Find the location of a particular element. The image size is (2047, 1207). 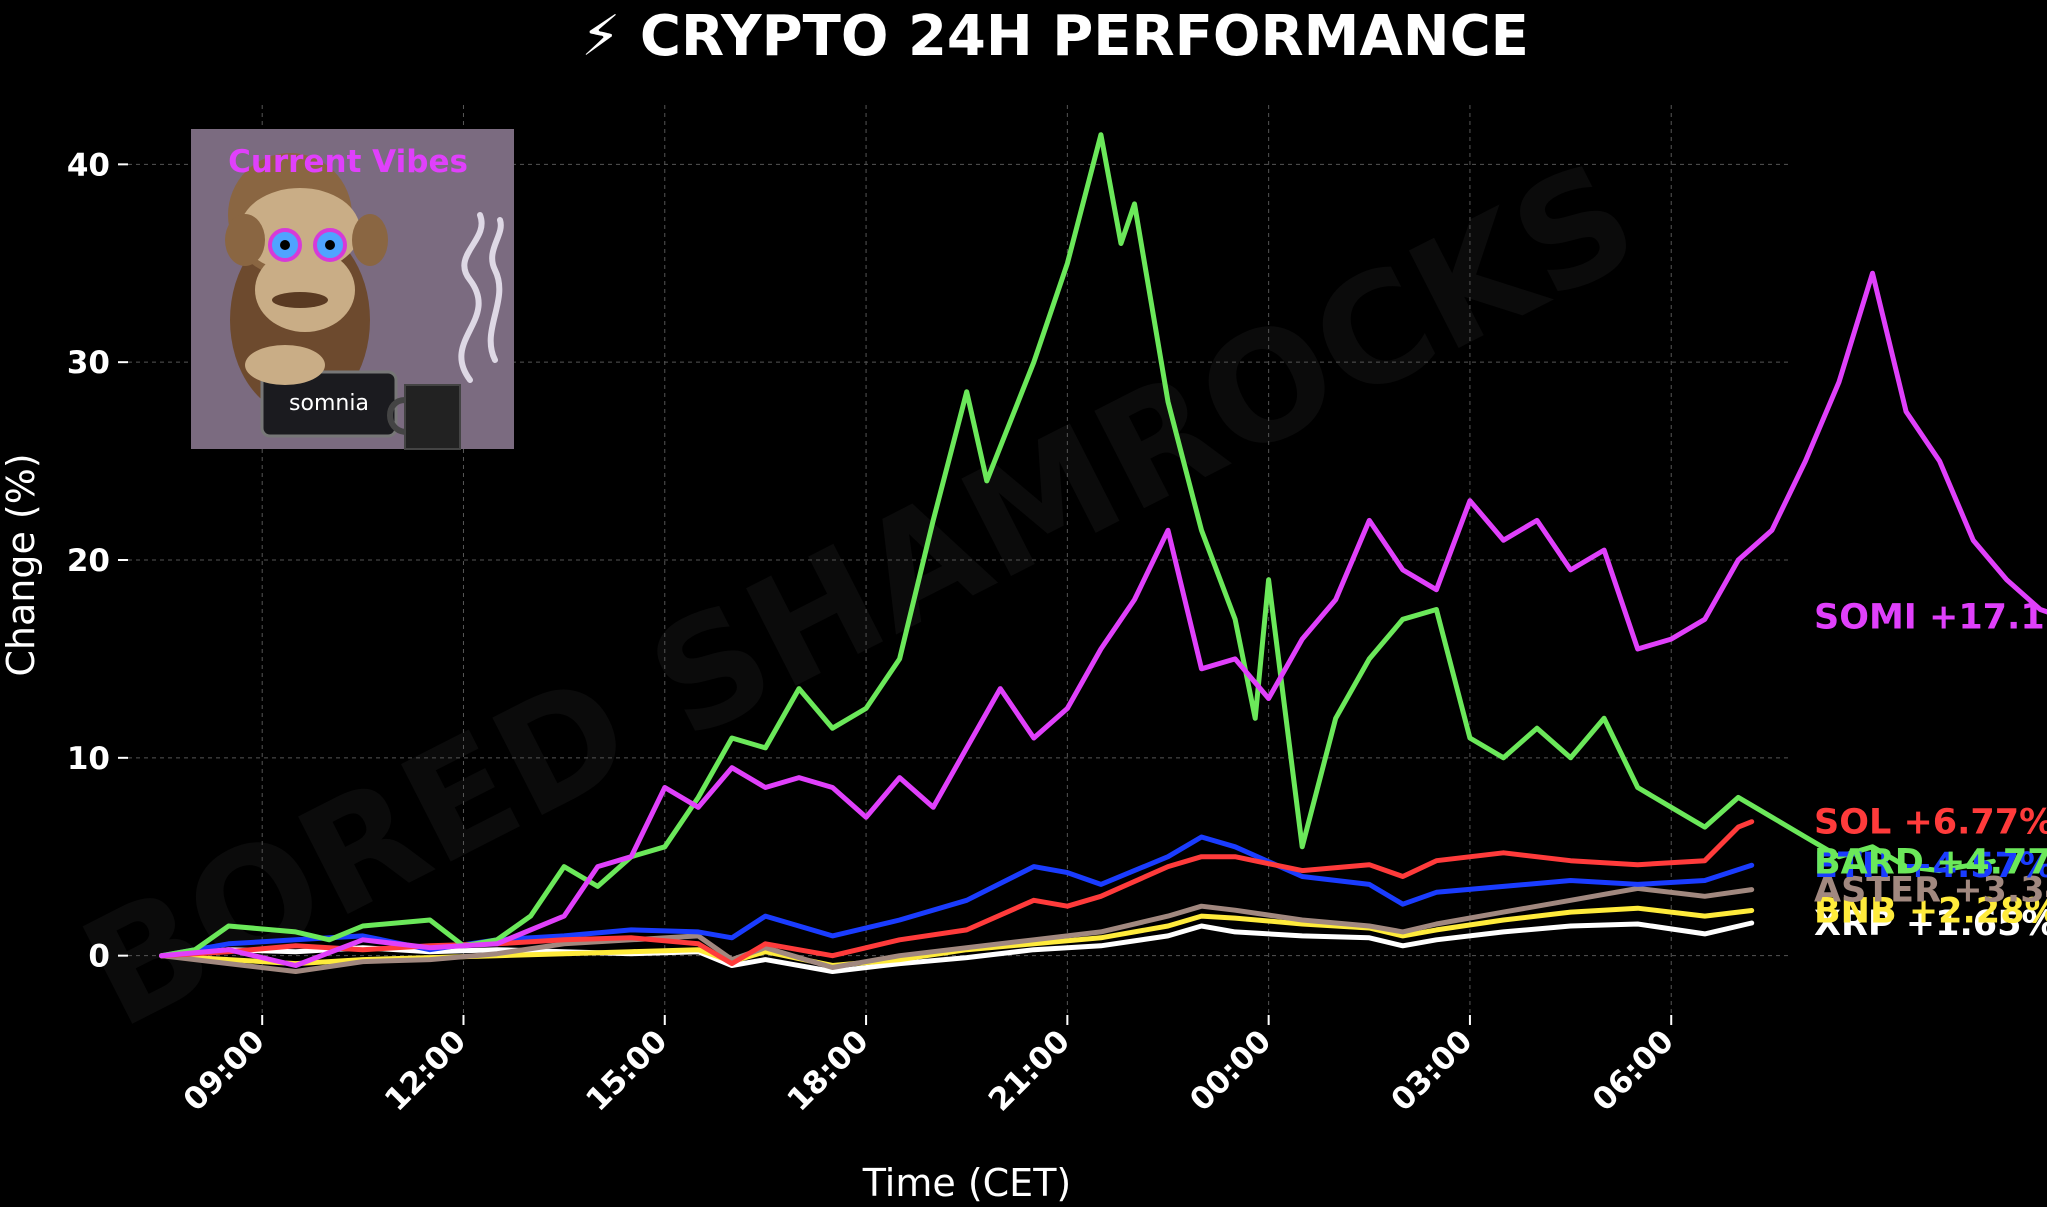

steam-icon is located at coordinates (481, 297).